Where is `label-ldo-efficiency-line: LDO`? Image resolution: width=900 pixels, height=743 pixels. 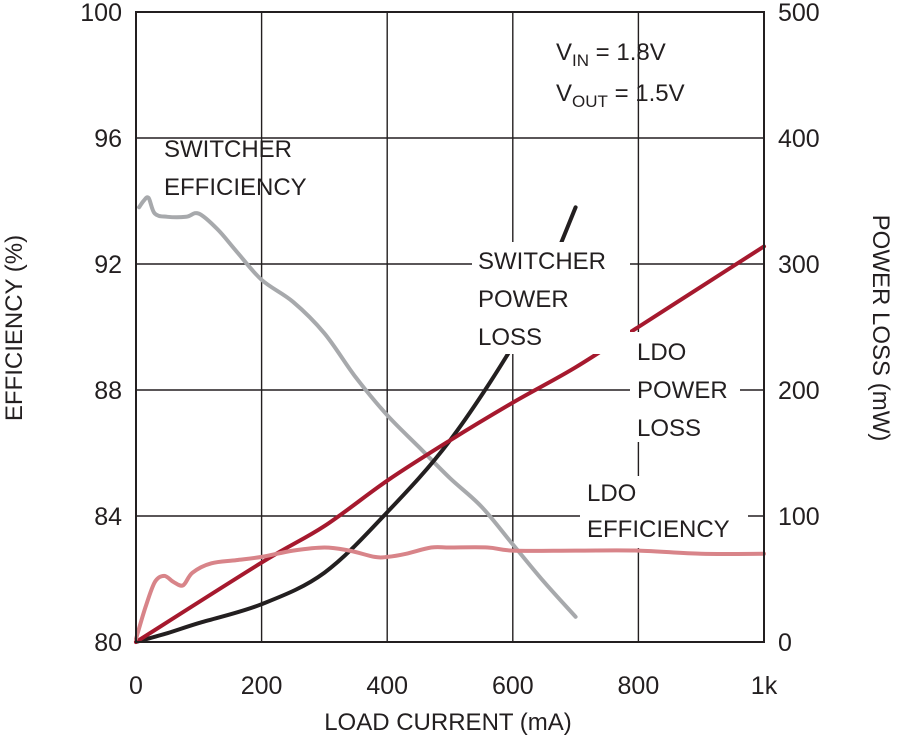 label-ldo-efficiency-line: LDO is located at coordinates (611, 493).